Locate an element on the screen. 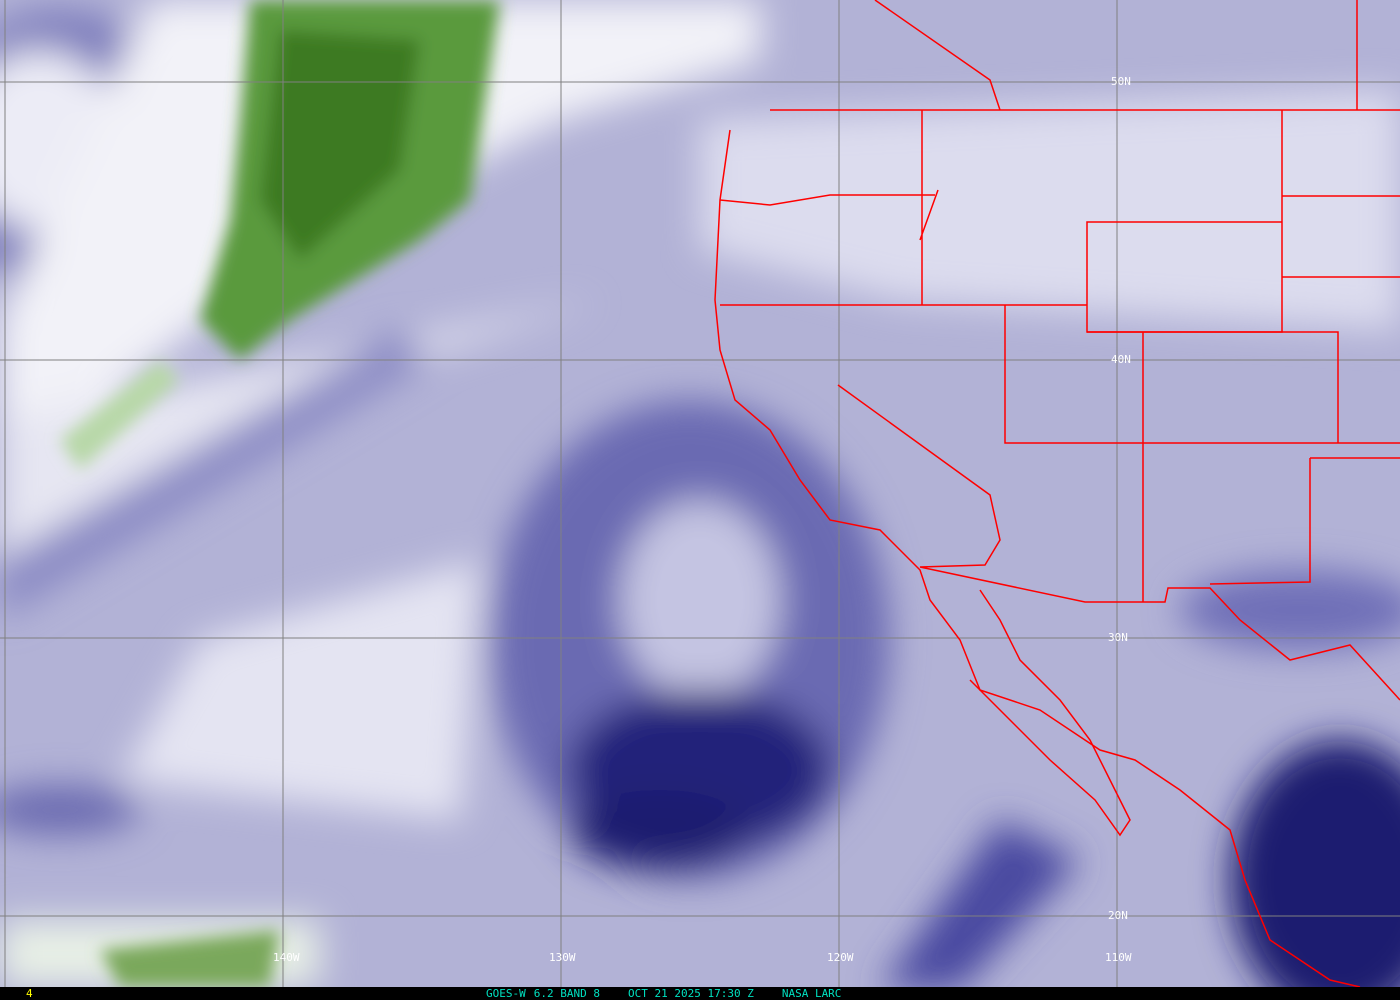 The width and height of the screenshot is (1400, 1000). lat-label-40n: 40N is located at coordinates (1121, 359).